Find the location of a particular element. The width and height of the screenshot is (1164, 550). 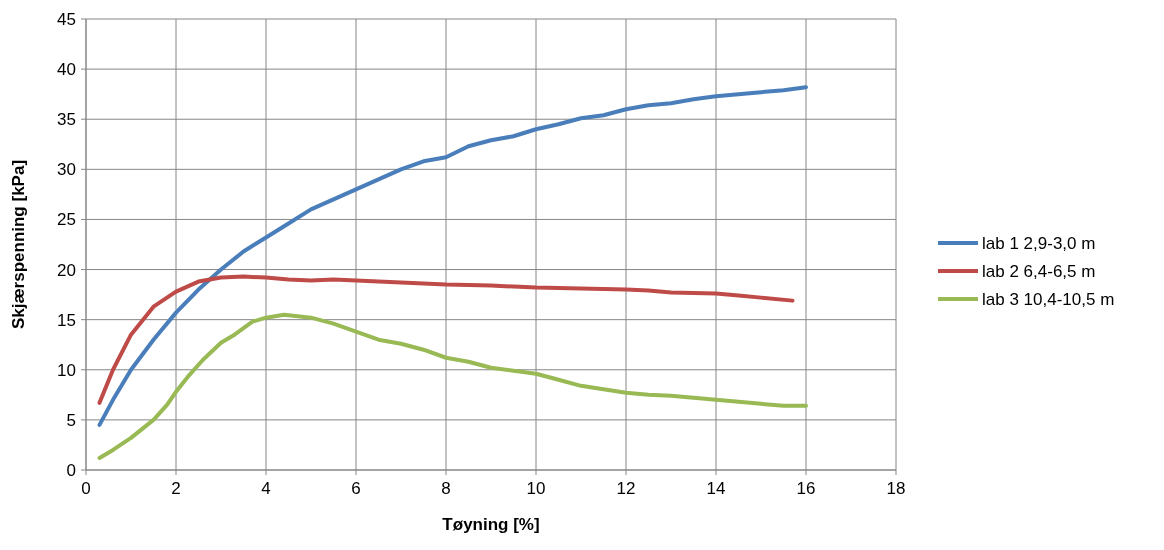

legend-label: lab 2 6,4-6,5 m is located at coordinates (1039, 271).